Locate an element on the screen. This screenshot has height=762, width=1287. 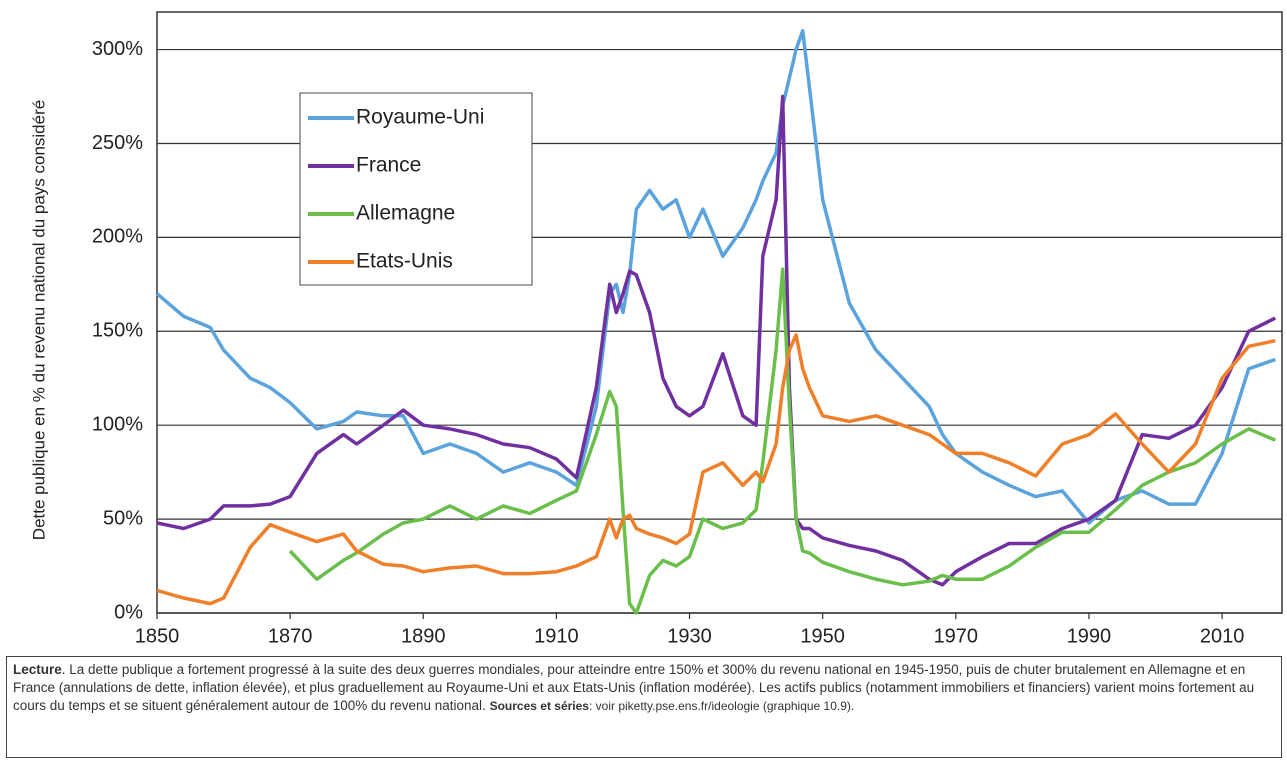
legend-label: Allemagne is located at coordinates (405, 213).